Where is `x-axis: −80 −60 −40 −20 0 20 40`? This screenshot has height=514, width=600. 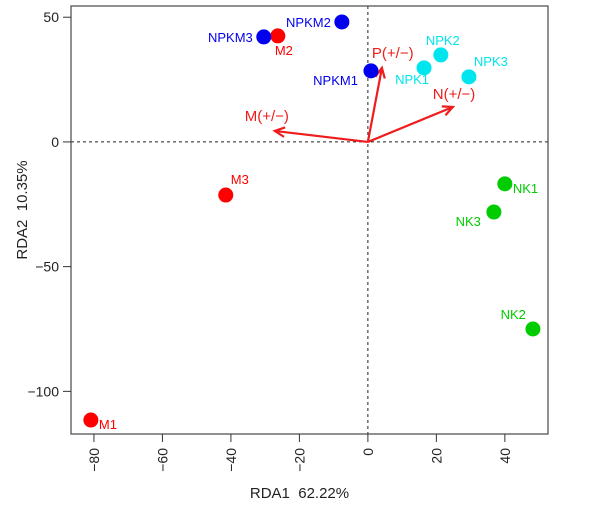
x-axis: −80 −60 −40 −20 0 20 40 is located at coordinates (299, 453).